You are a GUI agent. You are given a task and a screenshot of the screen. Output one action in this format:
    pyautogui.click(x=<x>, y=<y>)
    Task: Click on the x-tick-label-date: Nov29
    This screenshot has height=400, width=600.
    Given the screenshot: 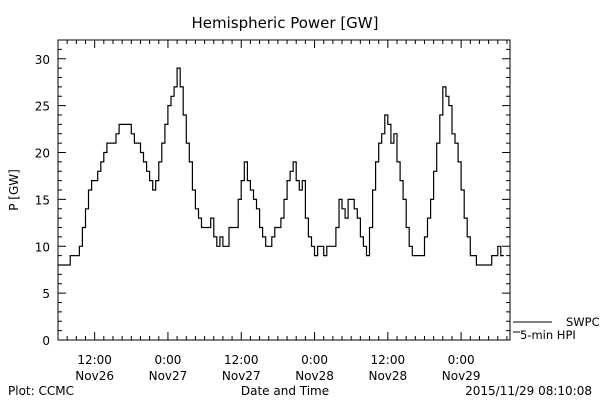 What is the action you would take?
    pyautogui.click(x=461, y=376)
    